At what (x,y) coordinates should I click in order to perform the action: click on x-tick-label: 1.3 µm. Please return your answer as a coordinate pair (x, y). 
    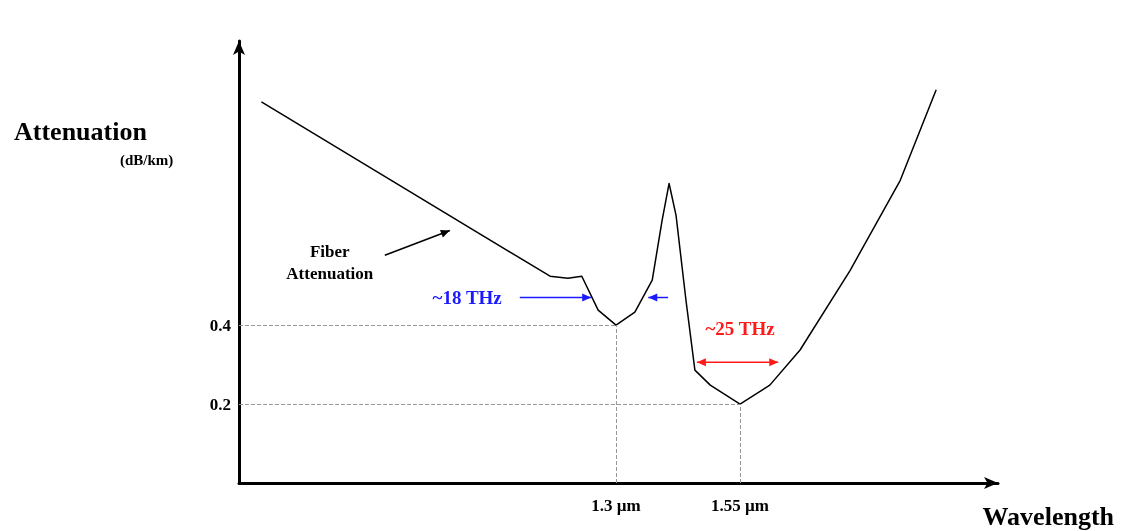
    Looking at the image, I should click on (616, 505).